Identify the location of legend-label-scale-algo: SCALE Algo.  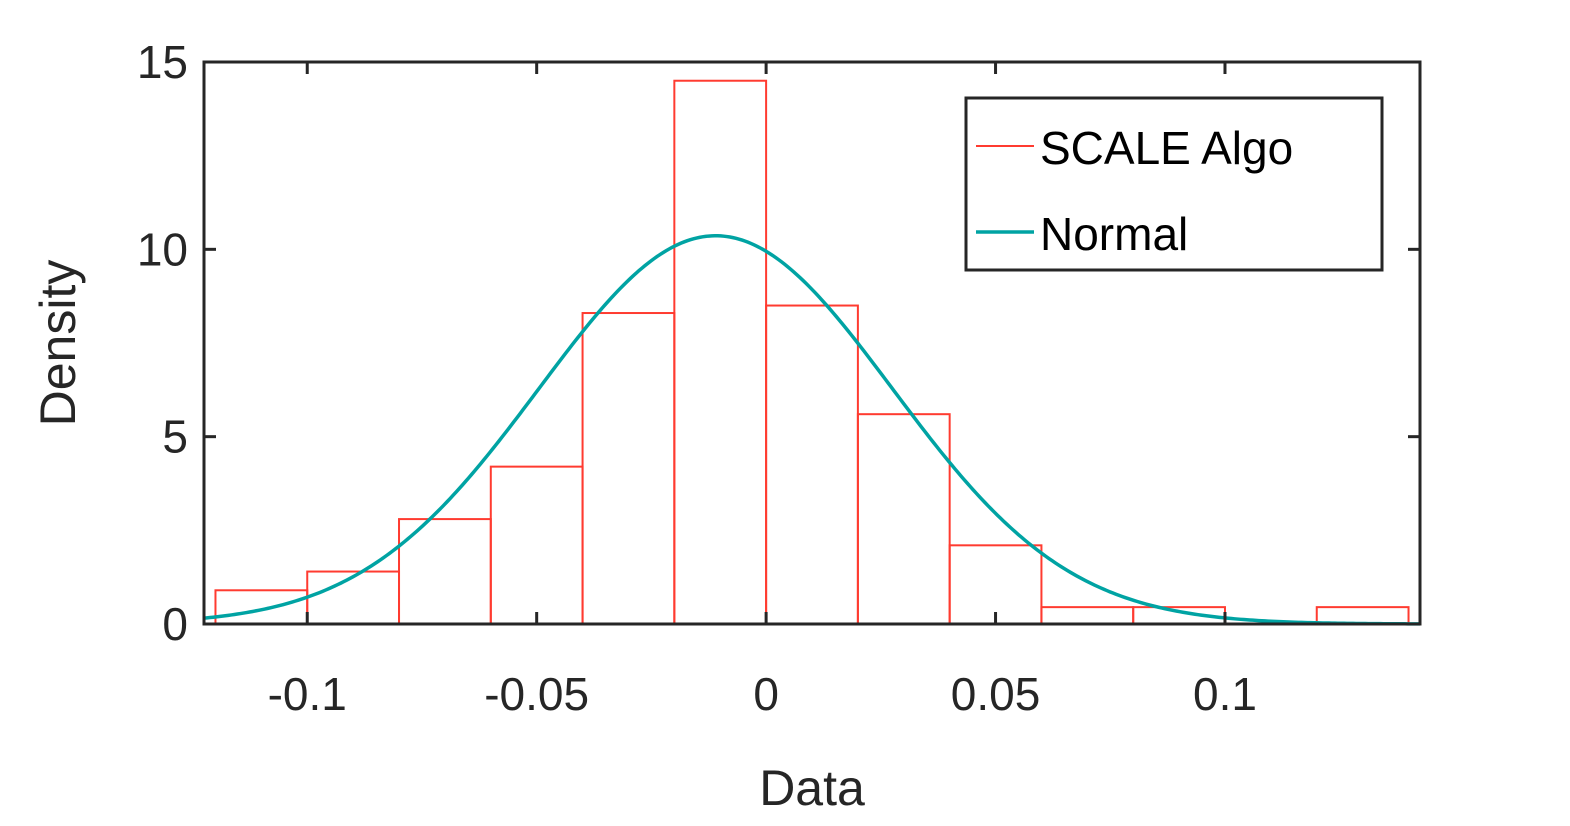
(1166, 148).